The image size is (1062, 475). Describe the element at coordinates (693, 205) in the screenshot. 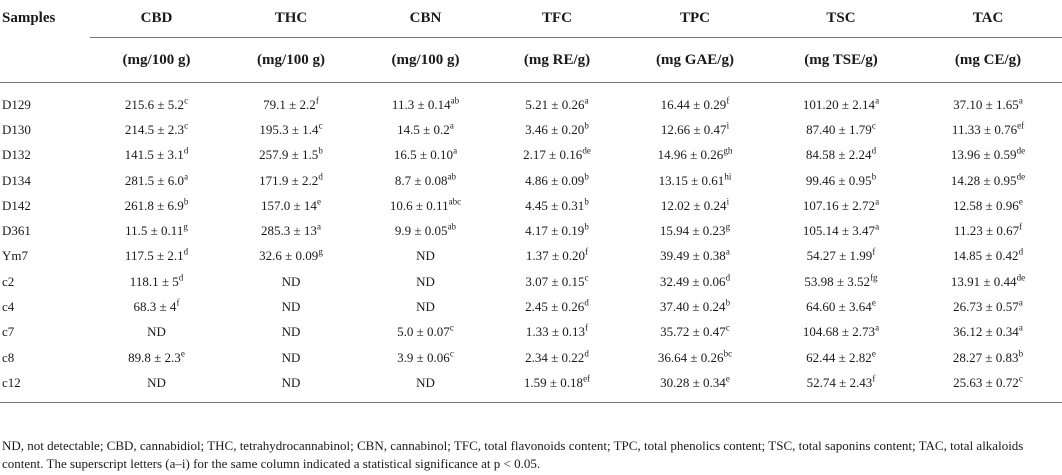

I see `cell-value: 12.02 ± 0.24` at that location.